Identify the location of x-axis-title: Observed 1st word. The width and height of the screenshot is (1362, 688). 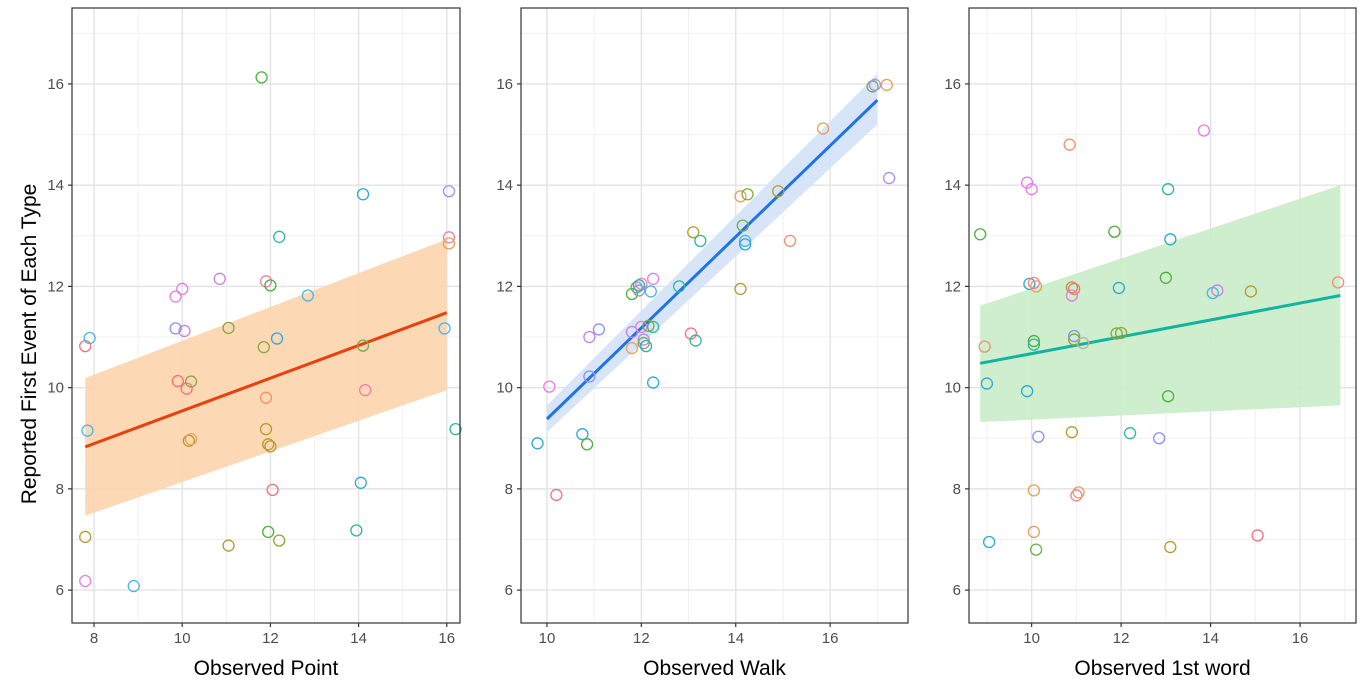
(1162, 668).